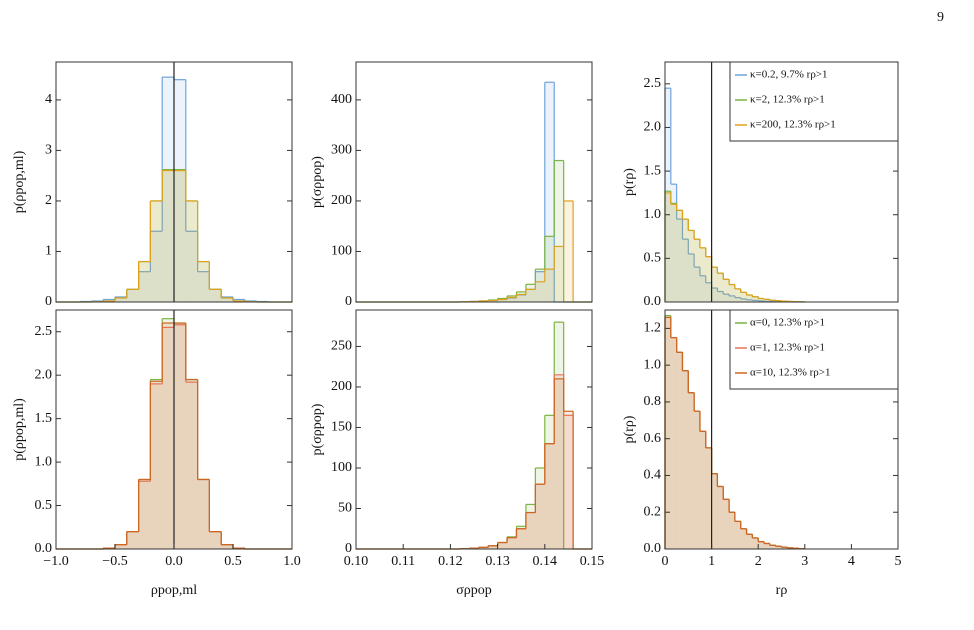 Image resolution: width=974 pixels, height=630 pixels. I want to click on panel: 0 100 200 300 400 p(σρpop), so click(451, 185).